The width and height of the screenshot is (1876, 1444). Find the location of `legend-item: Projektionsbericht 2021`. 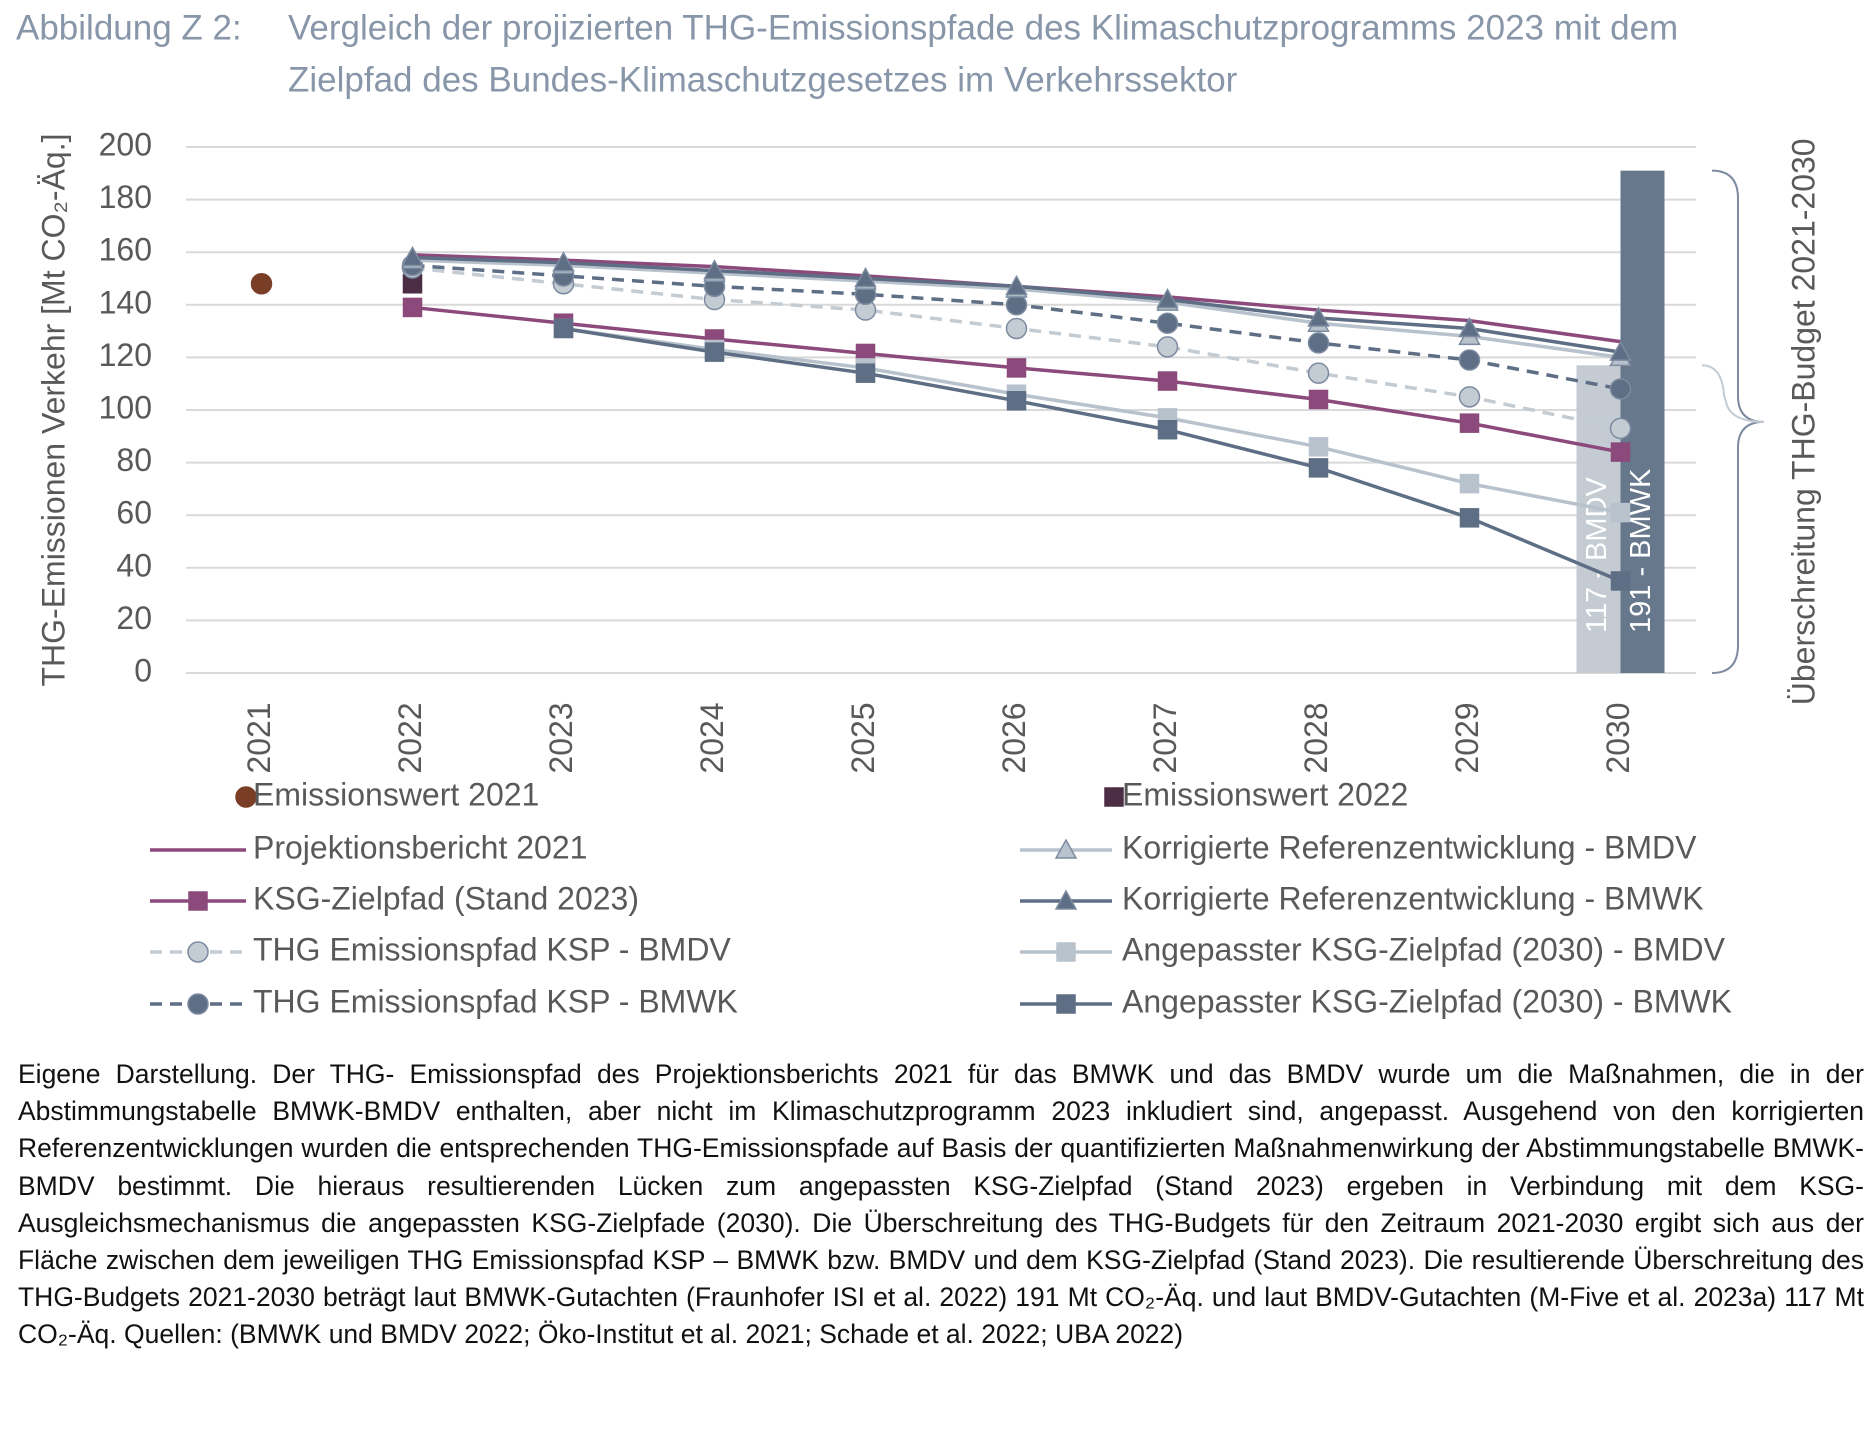

legend-item: Projektionsbericht 2021 is located at coordinates (368, 847).